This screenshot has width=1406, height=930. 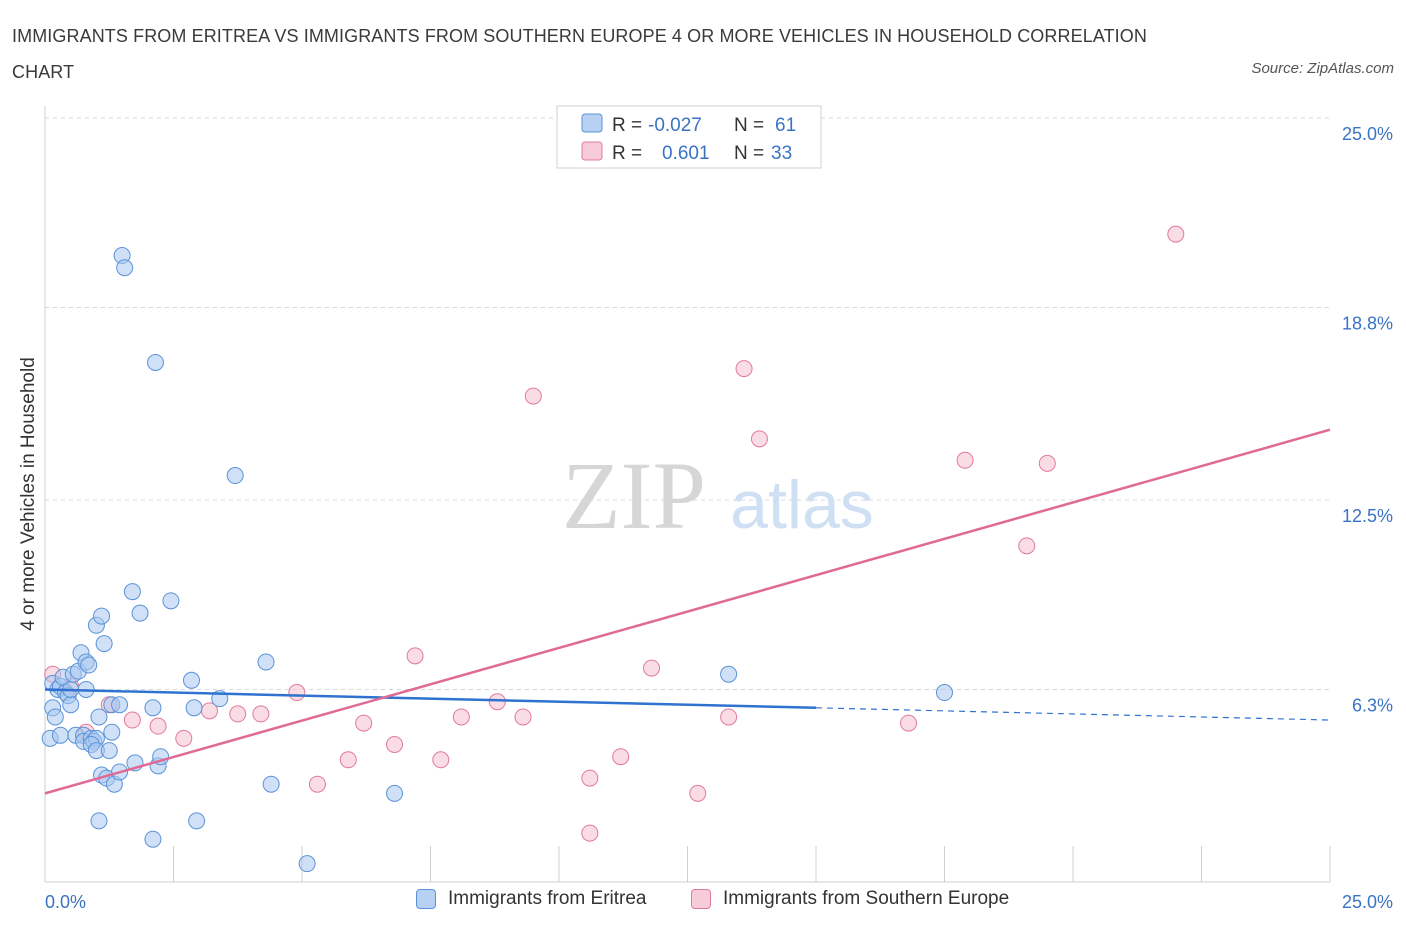 I want to click on legend-box: R = -0.027 N = 61 R = 0.601 N = 33, so click(x=689, y=137).